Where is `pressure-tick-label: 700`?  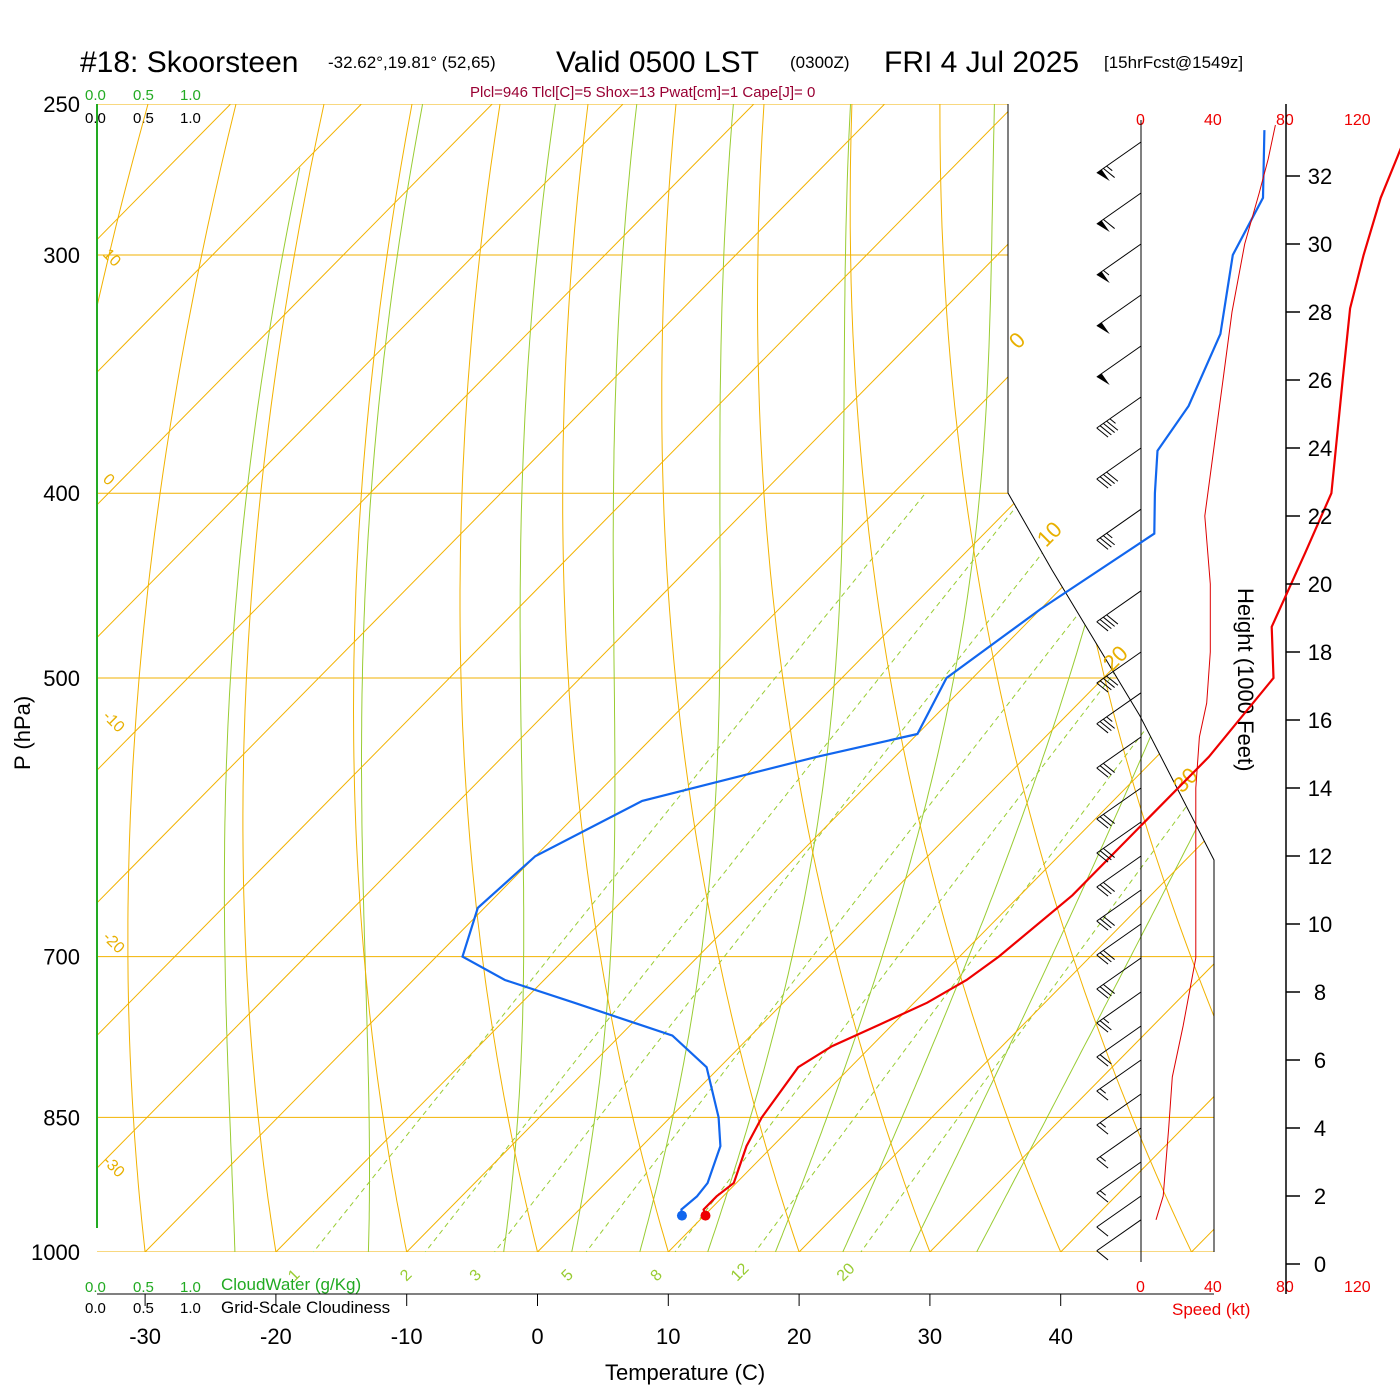
pressure-tick-label: 700 is located at coordinates (61, 957).